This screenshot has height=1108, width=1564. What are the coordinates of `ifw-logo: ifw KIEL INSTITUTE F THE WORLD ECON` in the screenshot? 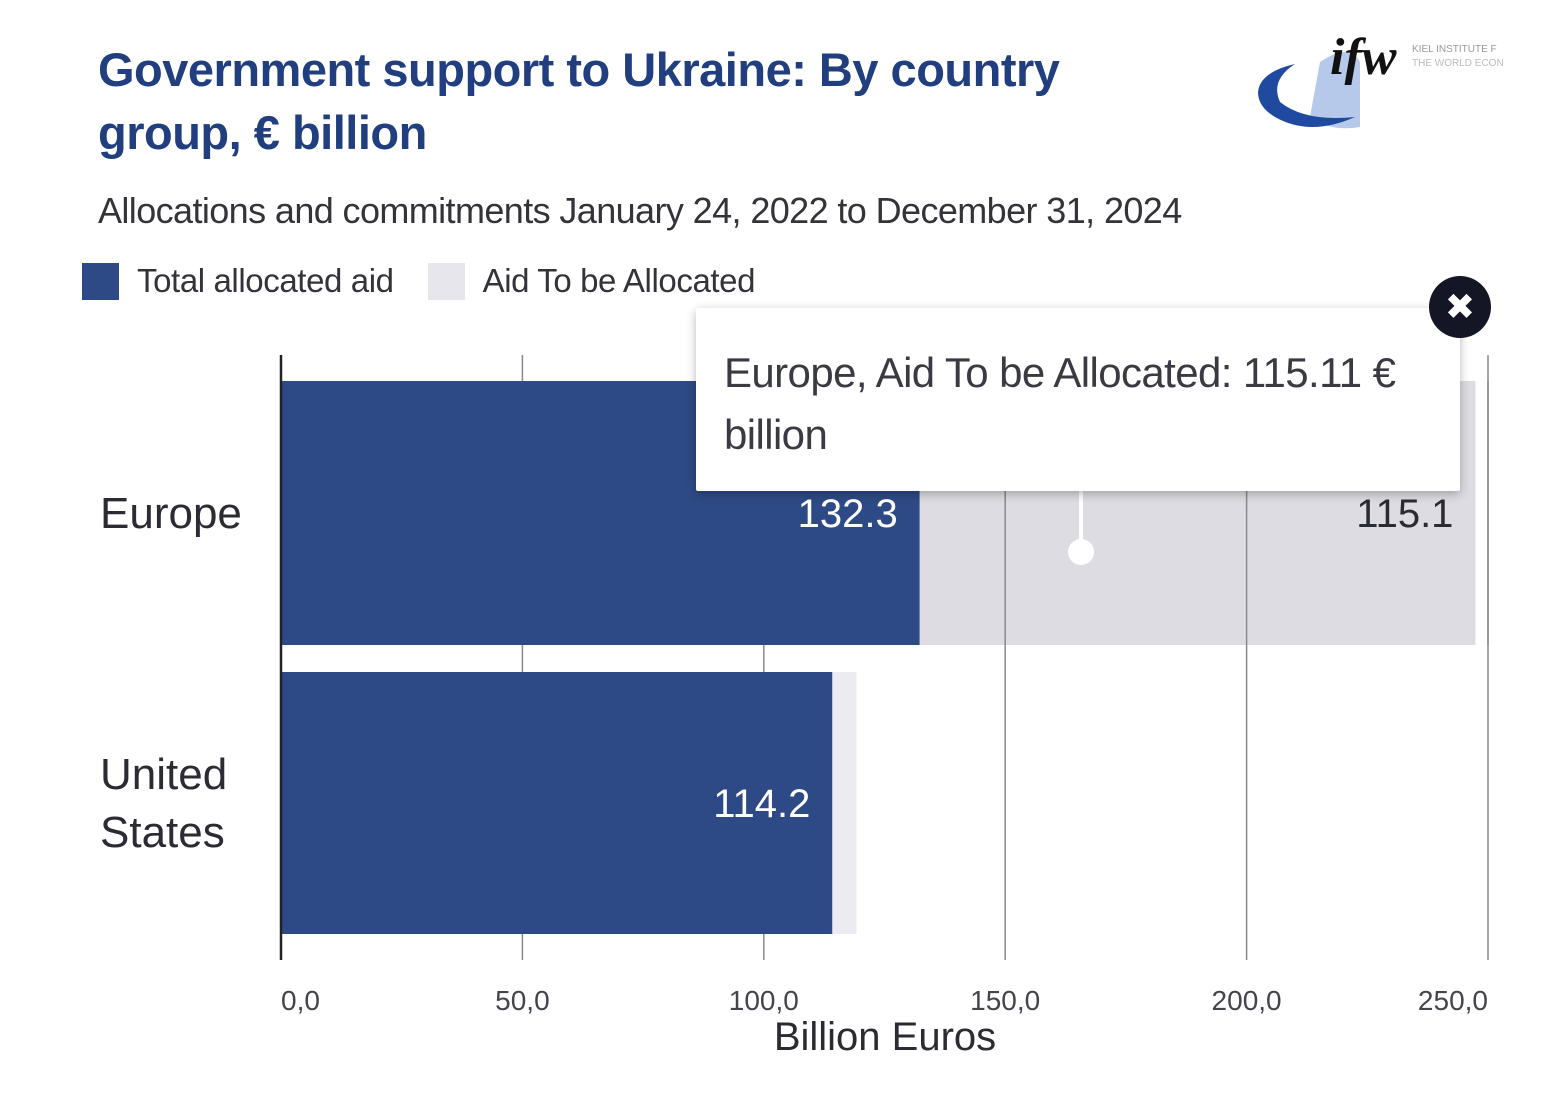 It's located at (1381, 79).